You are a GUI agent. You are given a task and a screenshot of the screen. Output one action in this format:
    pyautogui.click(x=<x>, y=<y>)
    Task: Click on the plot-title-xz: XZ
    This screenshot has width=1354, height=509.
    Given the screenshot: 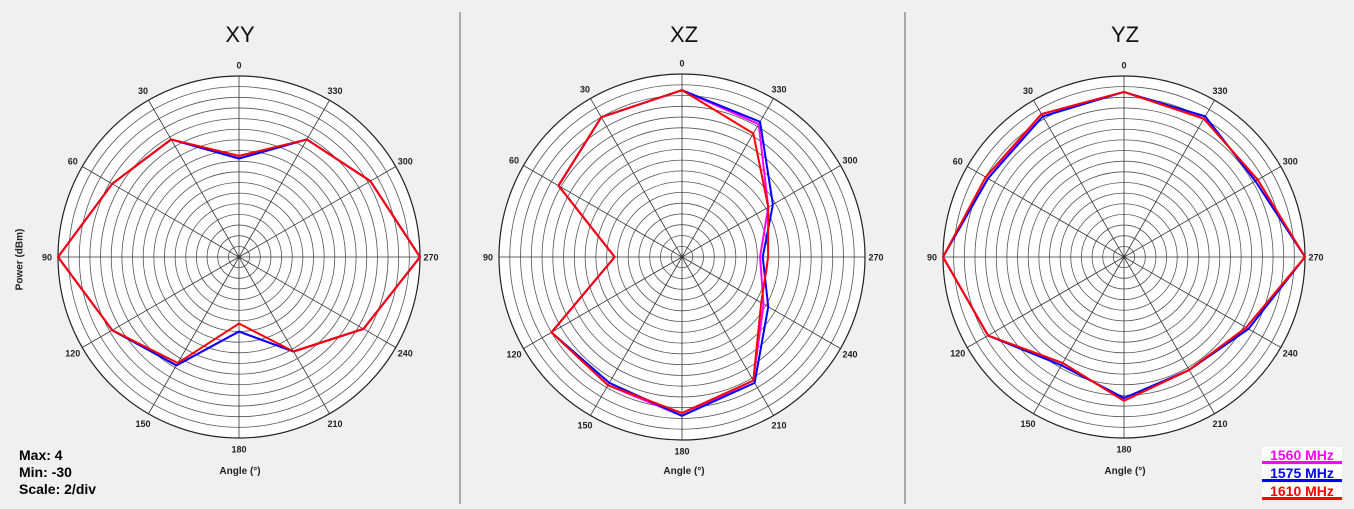 What is the action you would take?
    pyautogui.click(x=684, y=34)
    